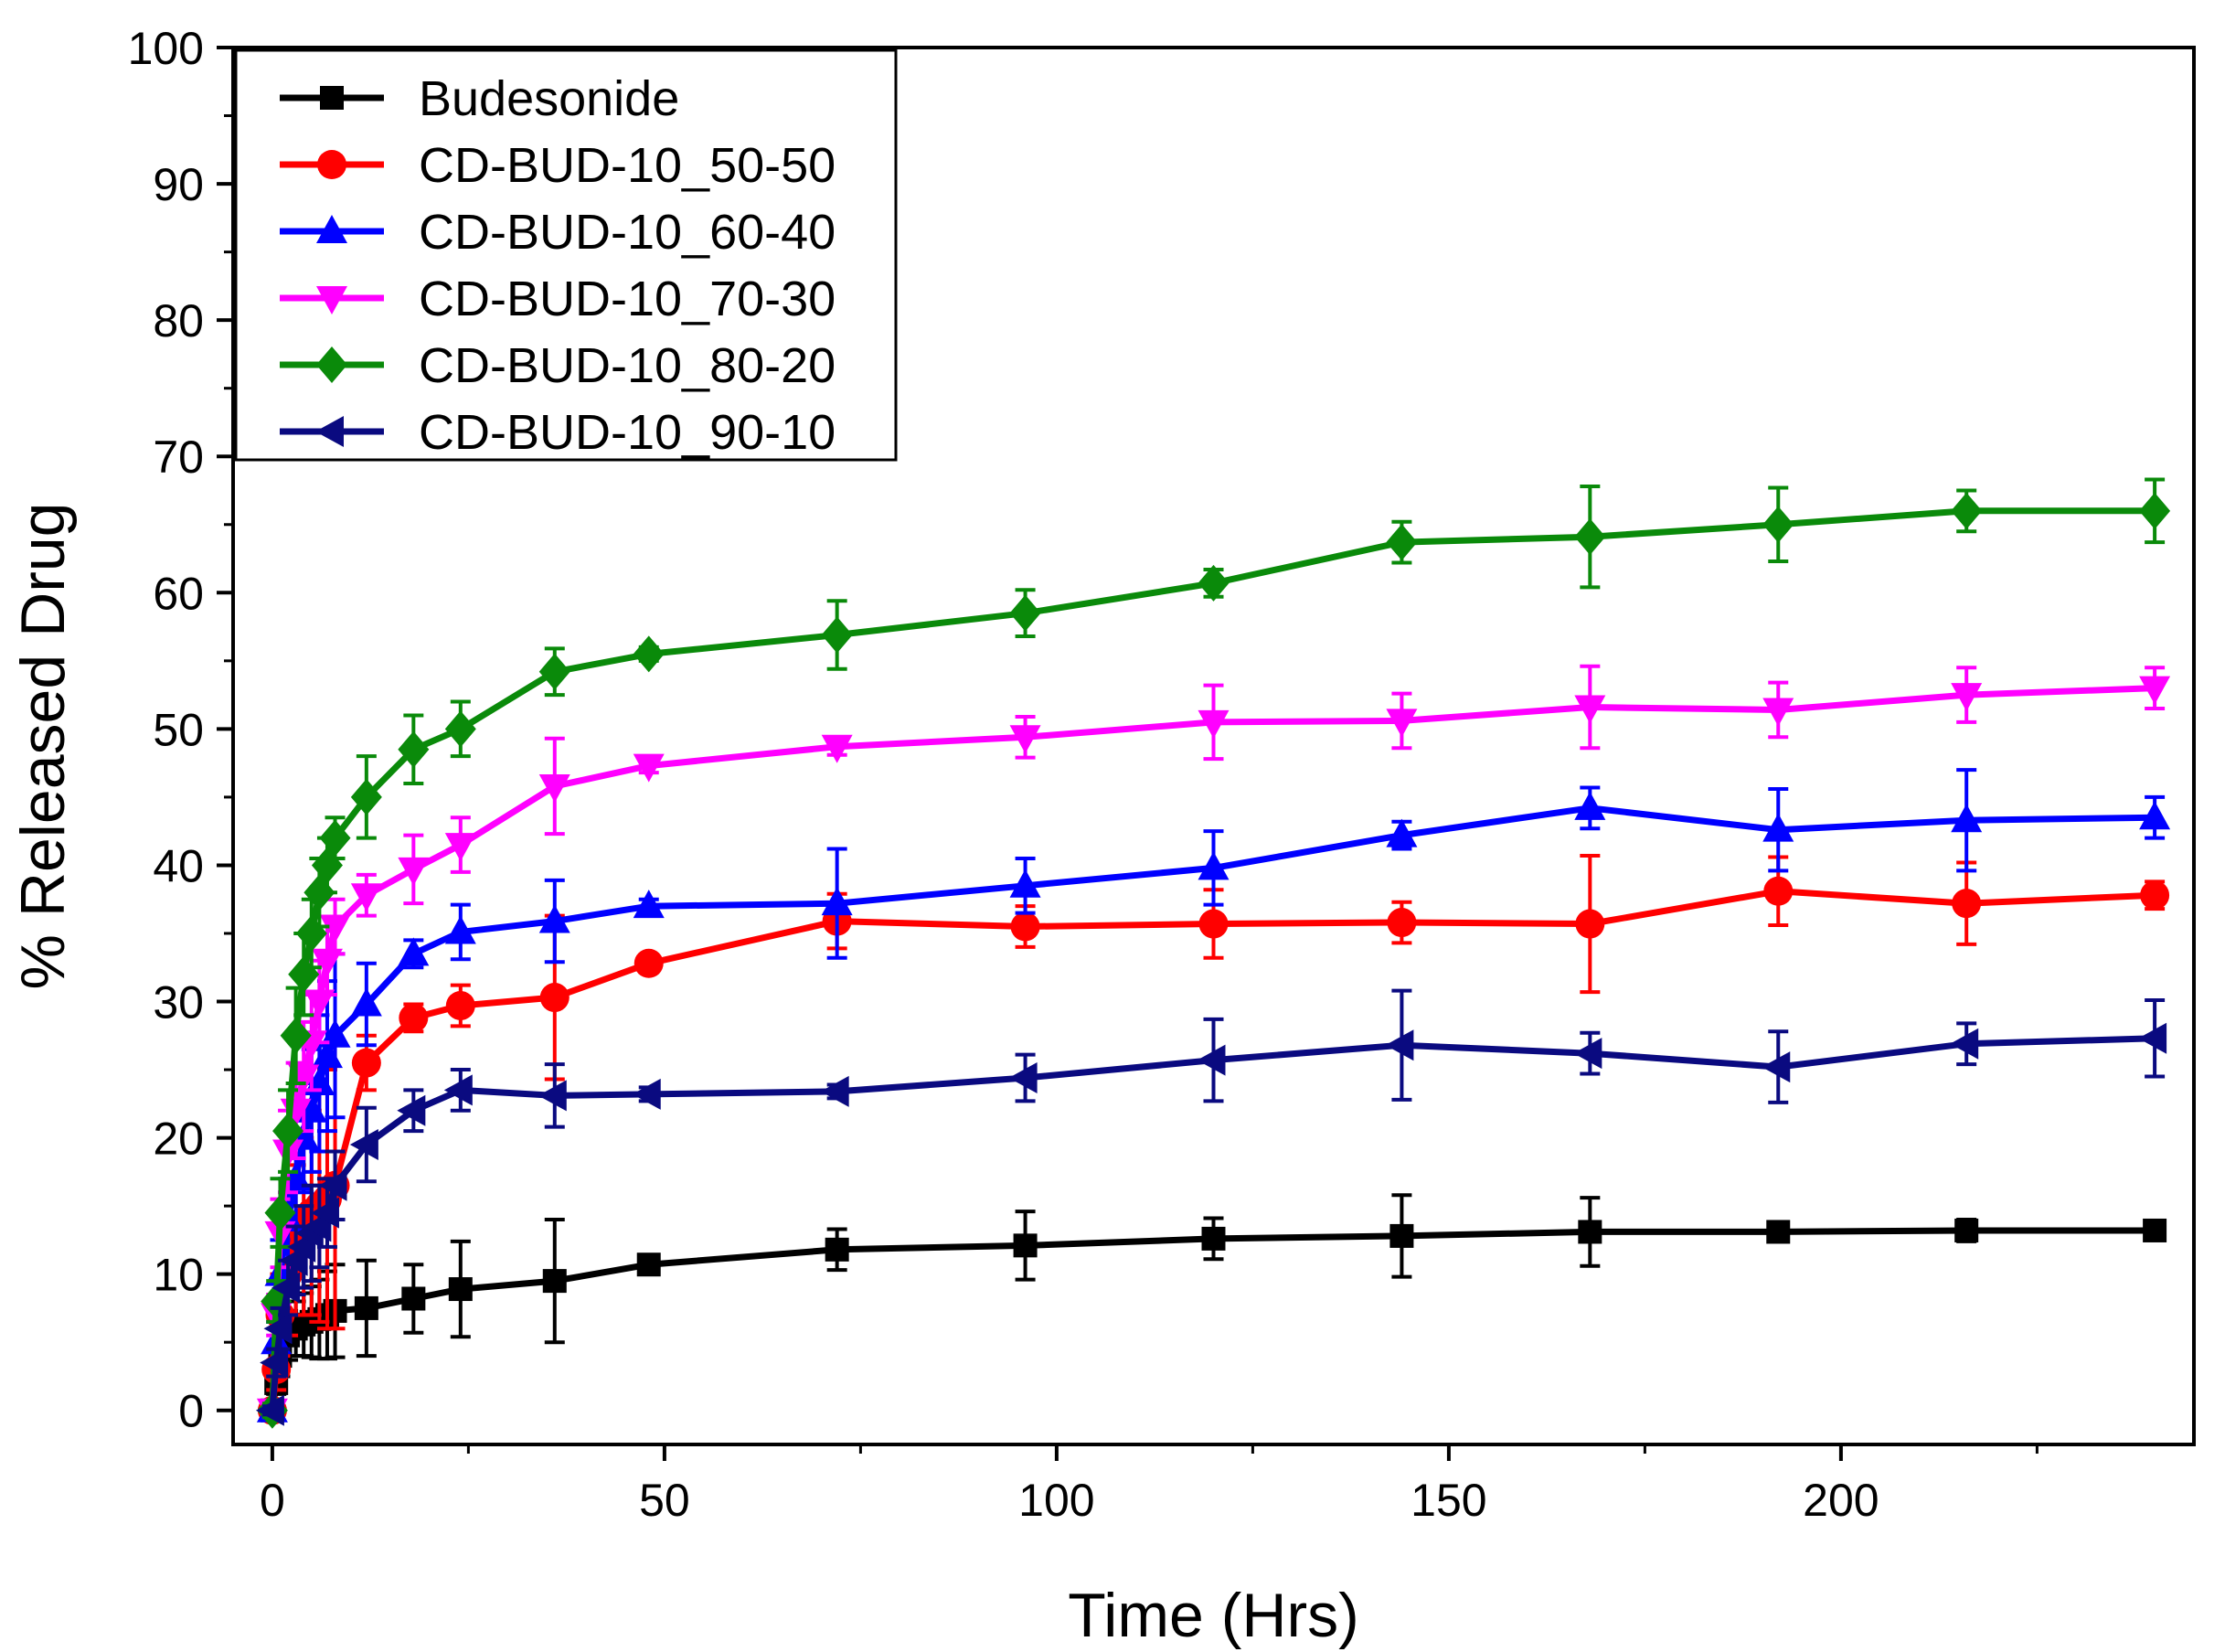 This screenshot has width=2225, height=1652. Describe the element at coordinates (549, 99) in the screenshot. I see `legend-label: Budesonide` at that location.